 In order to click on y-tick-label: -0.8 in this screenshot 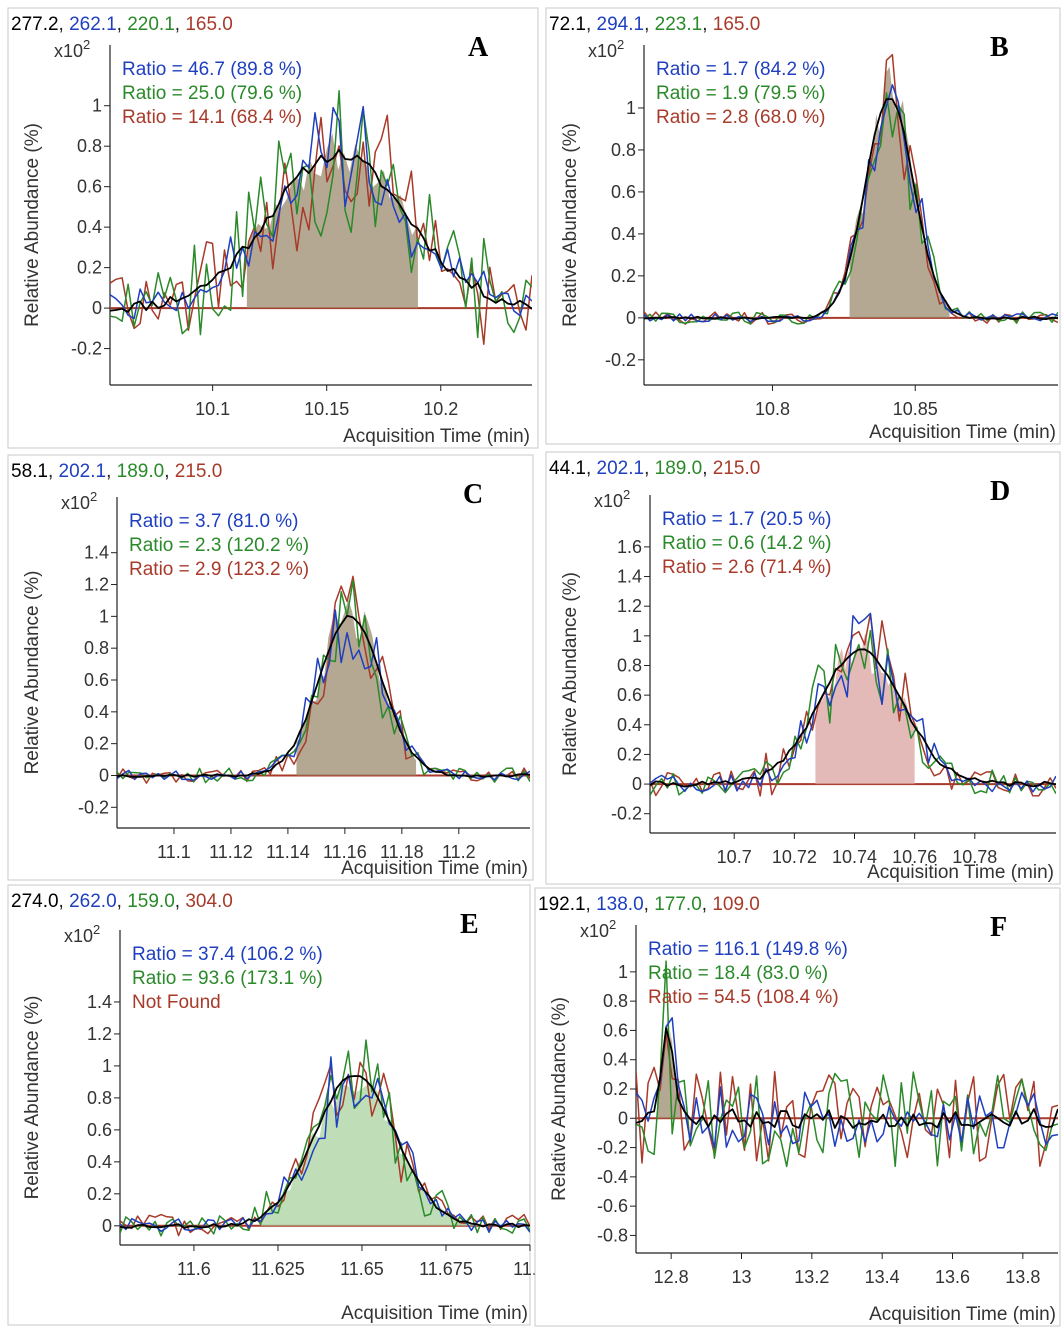, I will do `click(612, 1235)`.